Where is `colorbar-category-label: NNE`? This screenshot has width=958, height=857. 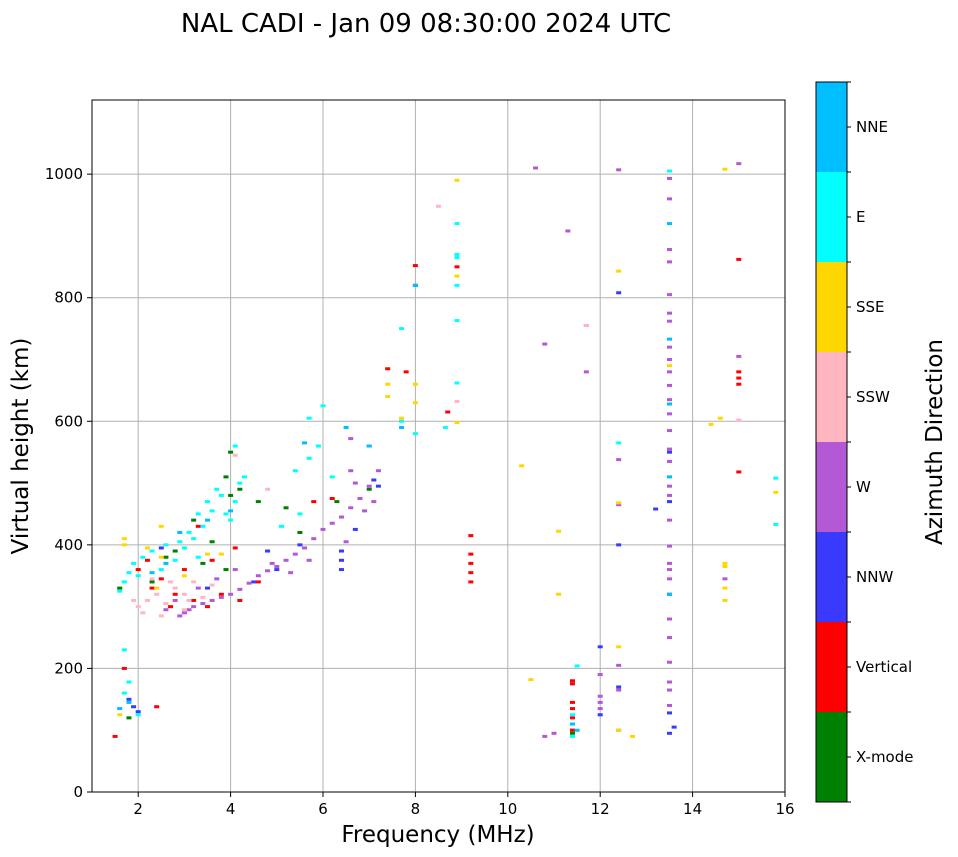
colorbar-category-label: NNE is located at coordinates (872, 127).